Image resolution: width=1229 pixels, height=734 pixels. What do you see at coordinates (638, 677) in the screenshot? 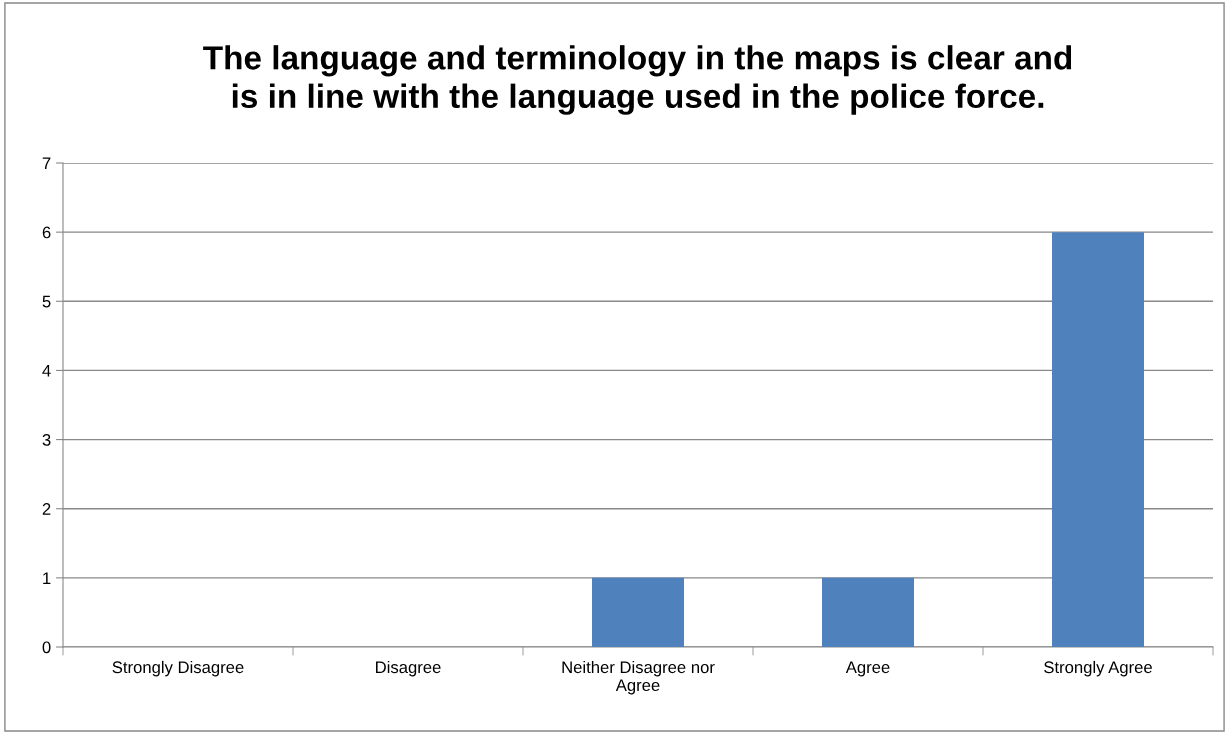
I see `x-tick-label: Neither Disagree nor Agree` at bounding box center [638, 677].